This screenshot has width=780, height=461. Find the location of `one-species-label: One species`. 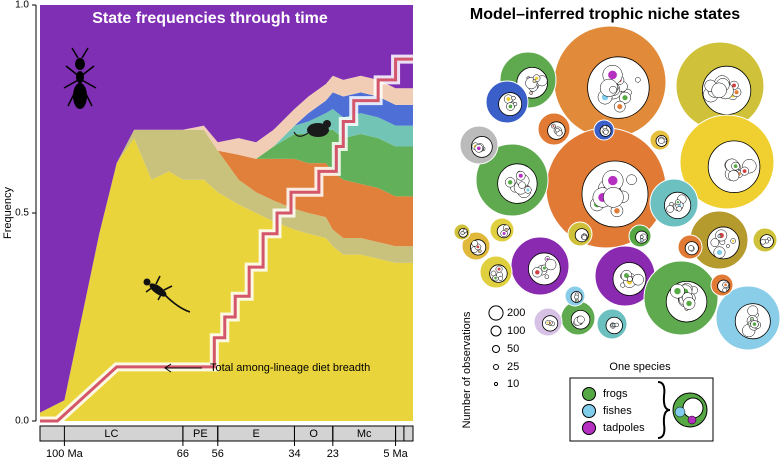

one-species-label: One species is located at coordinates (640, 367).